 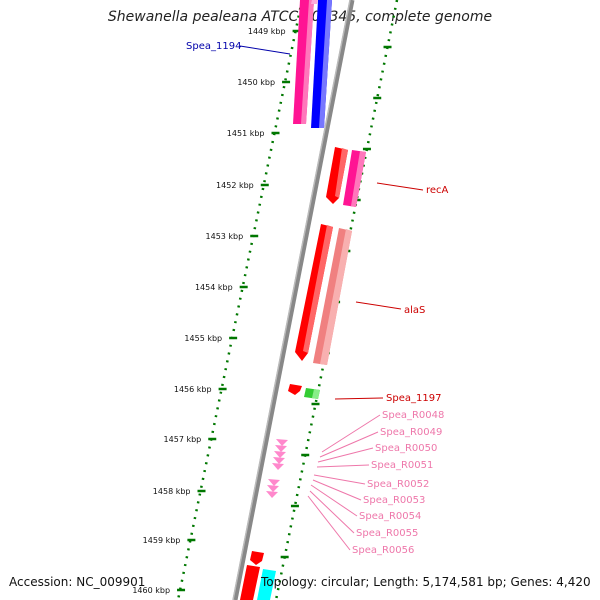 What do you see at coordinates (406, 448) in the screenshot?
I see `gene-label: Spea_R0050` at bounding box center [406, 448].